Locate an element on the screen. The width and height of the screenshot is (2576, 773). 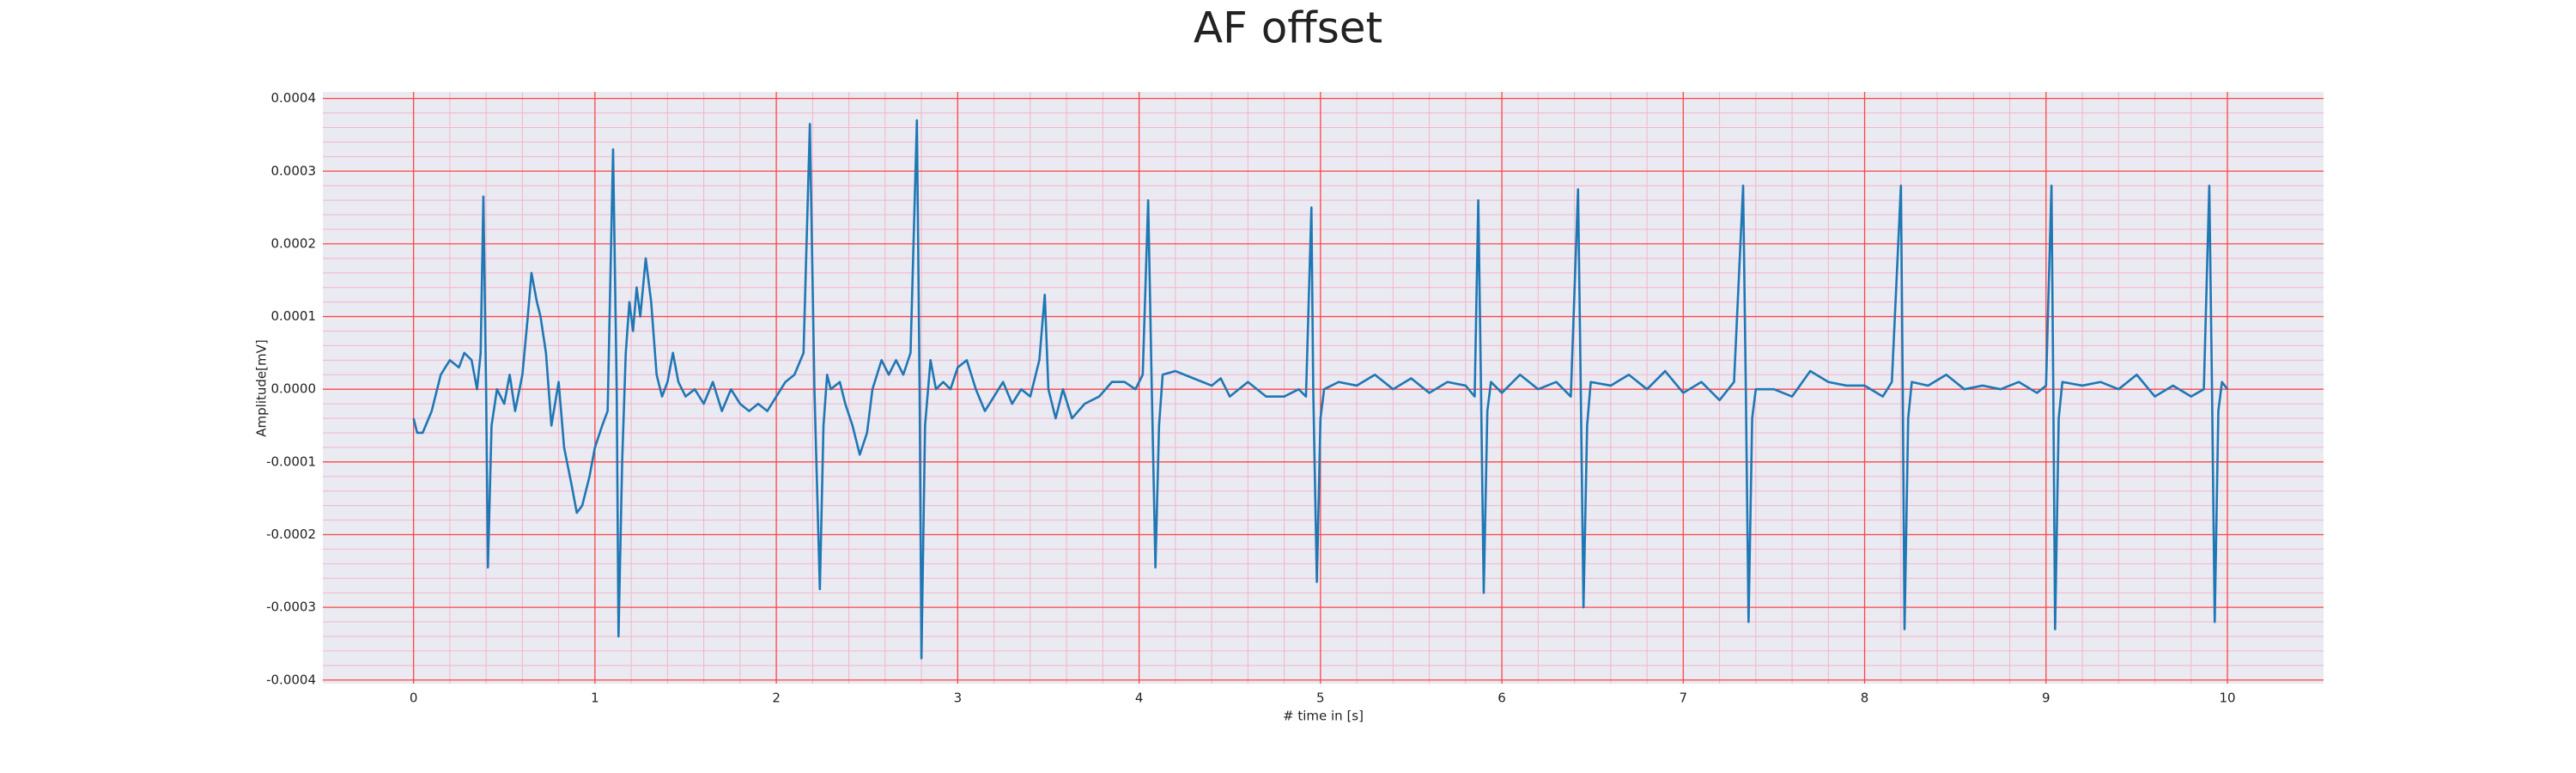
y-tick-label: 0.0002 is located at coordinates (294, 243).